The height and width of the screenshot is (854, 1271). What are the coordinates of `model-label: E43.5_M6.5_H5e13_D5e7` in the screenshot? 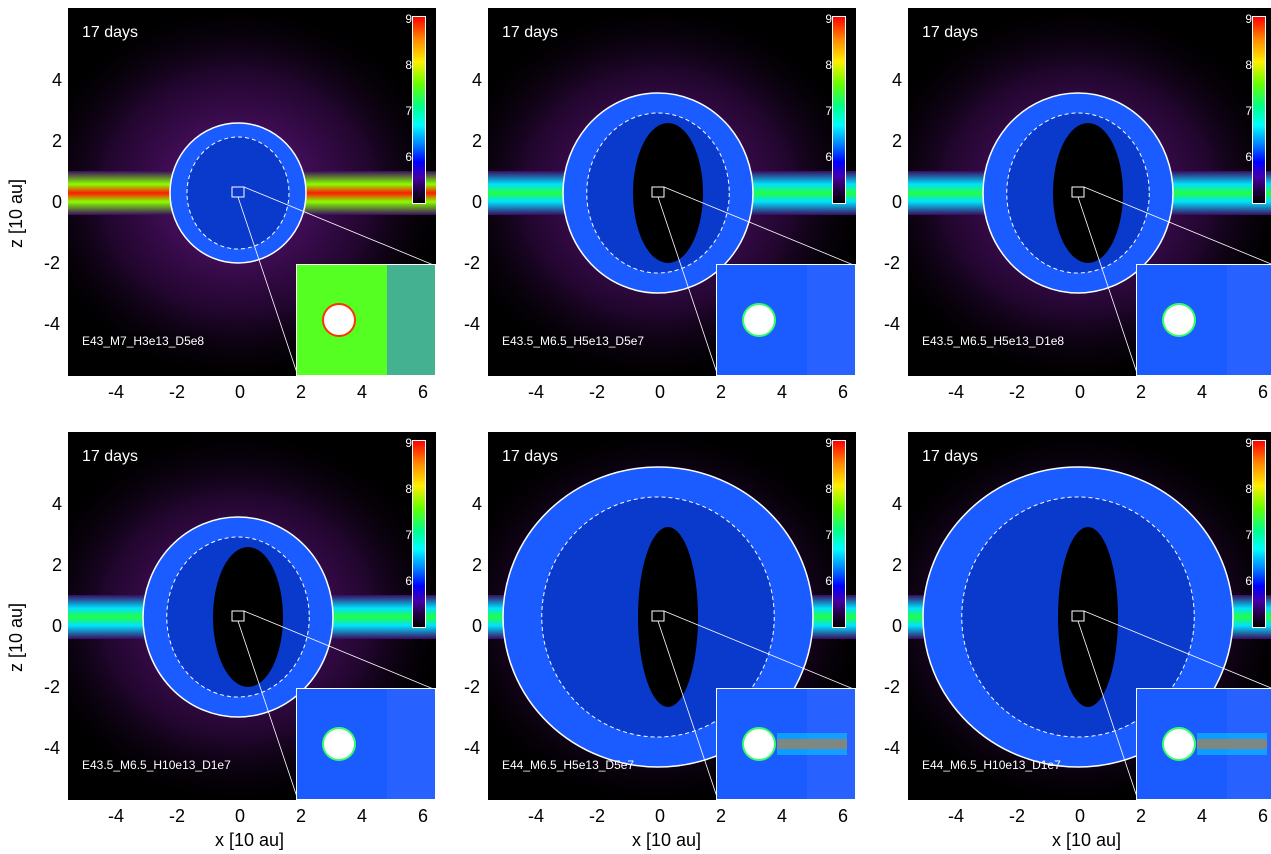 It's located at (573, 341).